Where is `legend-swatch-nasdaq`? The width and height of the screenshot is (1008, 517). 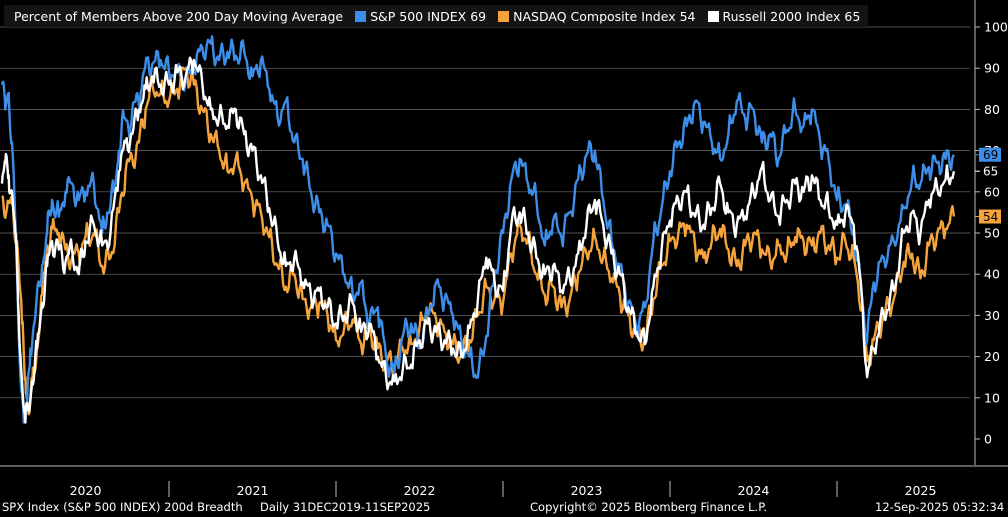 legend-swatch-nasdaq is located at coordinates (504, 16).